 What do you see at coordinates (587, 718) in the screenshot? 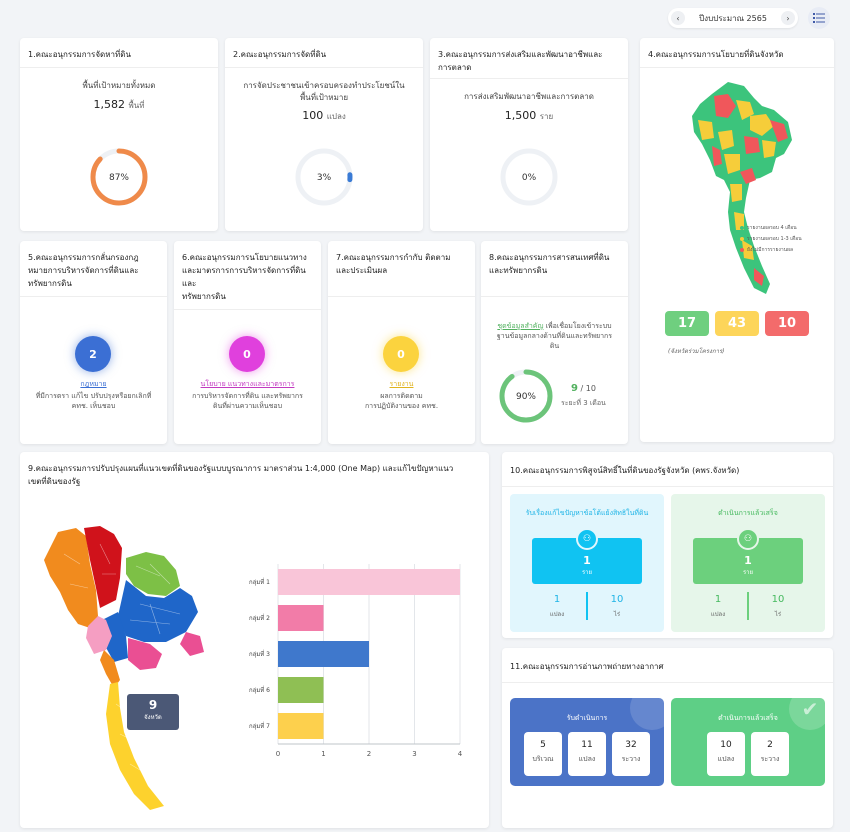
I see `panel-heading: รับดำเนินการ` at bounding box center [587, 718].